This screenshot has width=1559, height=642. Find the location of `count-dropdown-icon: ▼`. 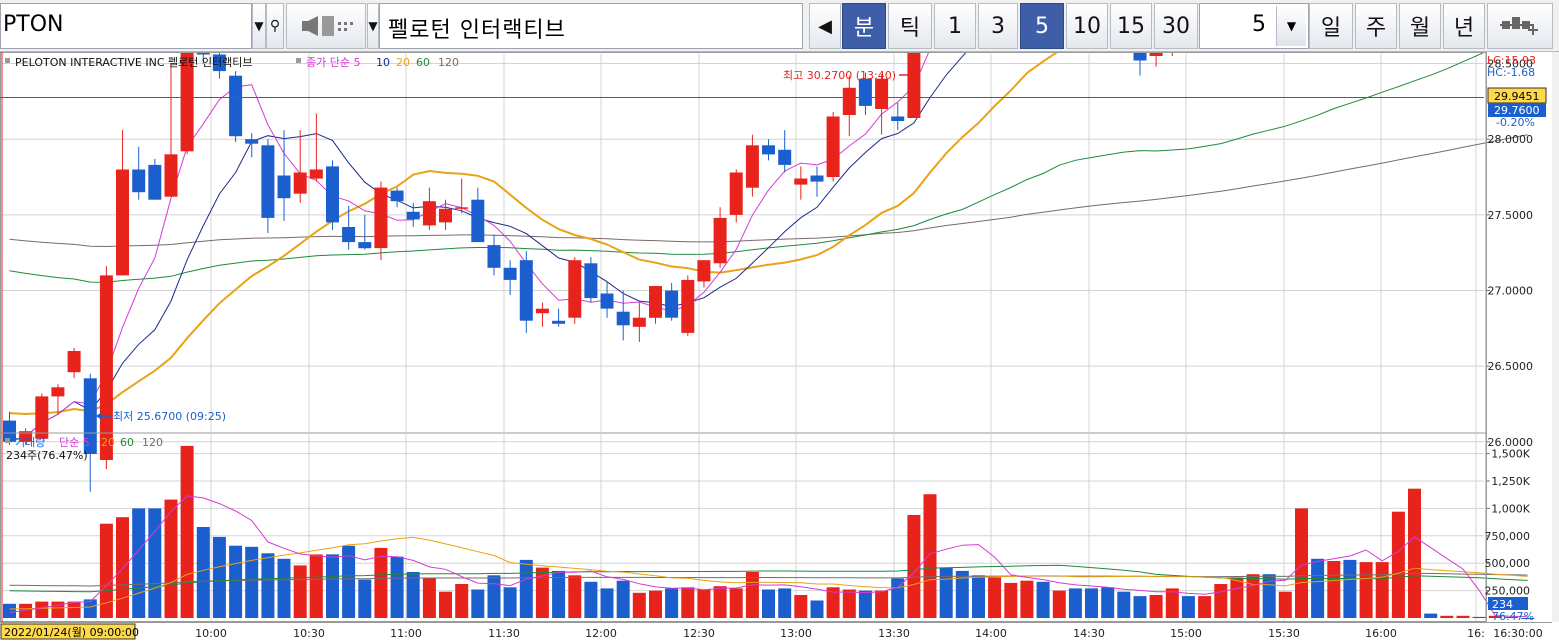

count-dropdown-icon: ▼ is located at coordinates (1291, 26).